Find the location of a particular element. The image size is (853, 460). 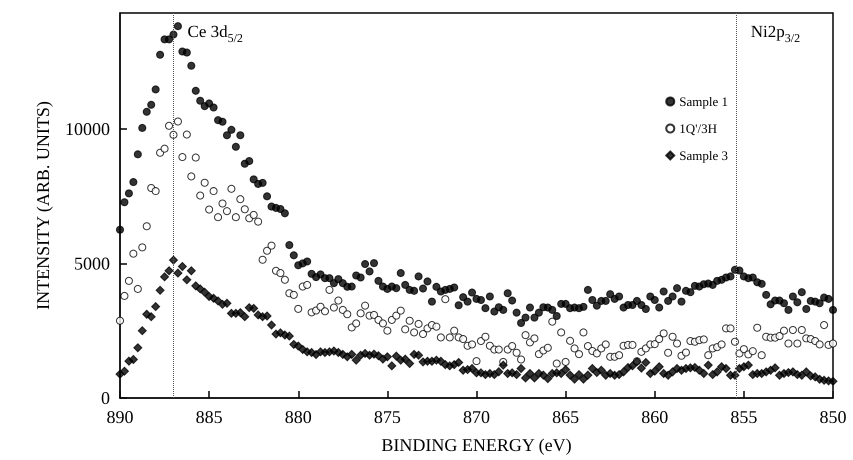

legend-label: Sample 1 is located at coordinates (703, 101).